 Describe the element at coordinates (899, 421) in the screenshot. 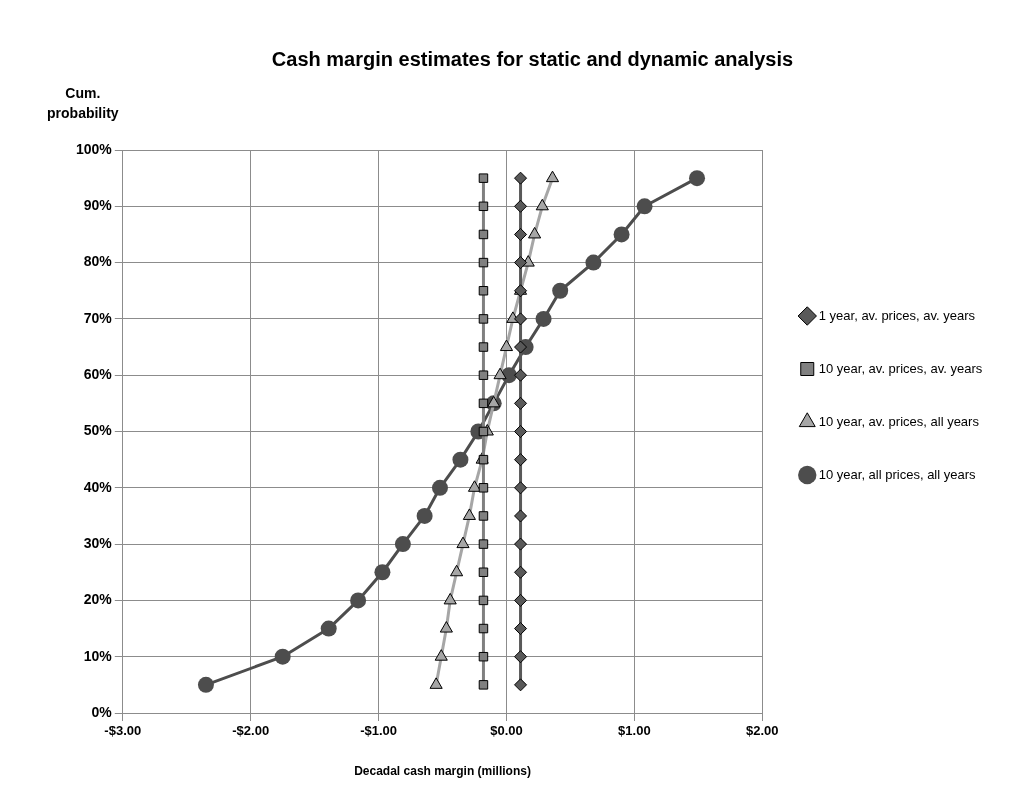

I see `legend-label: 10 year, av. prices, all years` at that location.